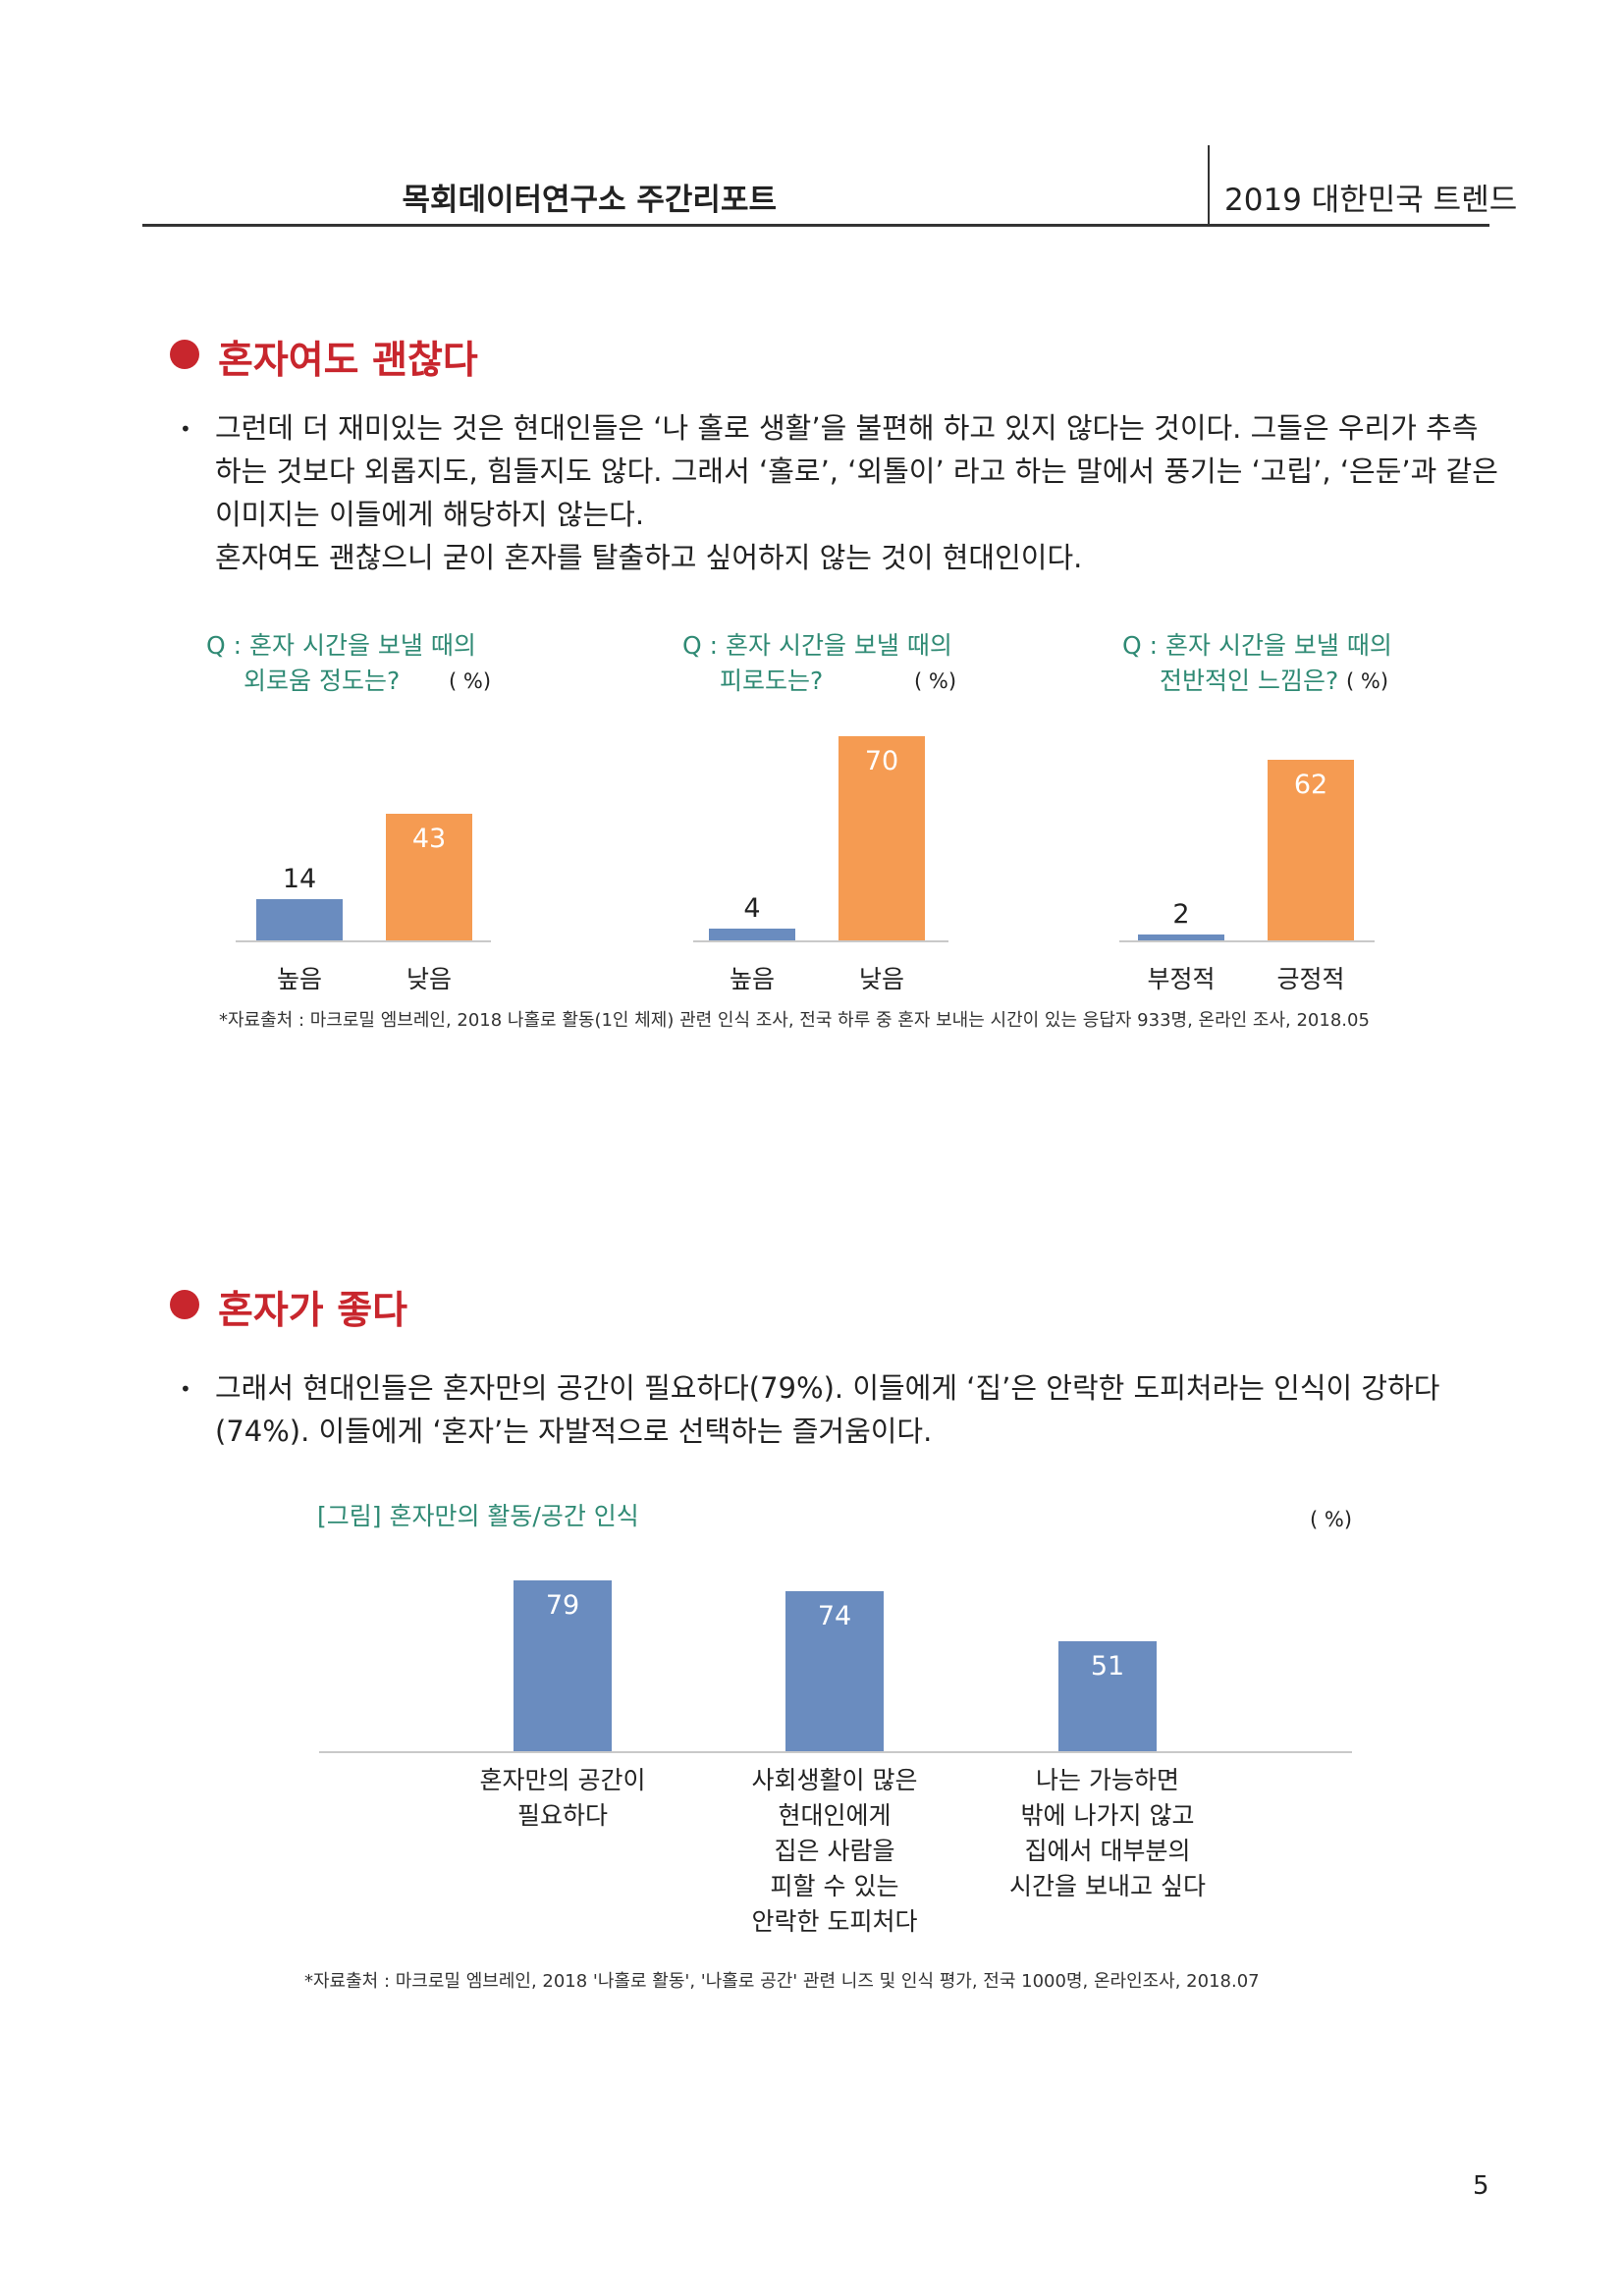 Image resolution: width=1623 pixels, height=2296 pixels. I want to click on chart4-baseline, so click(835, 1752).